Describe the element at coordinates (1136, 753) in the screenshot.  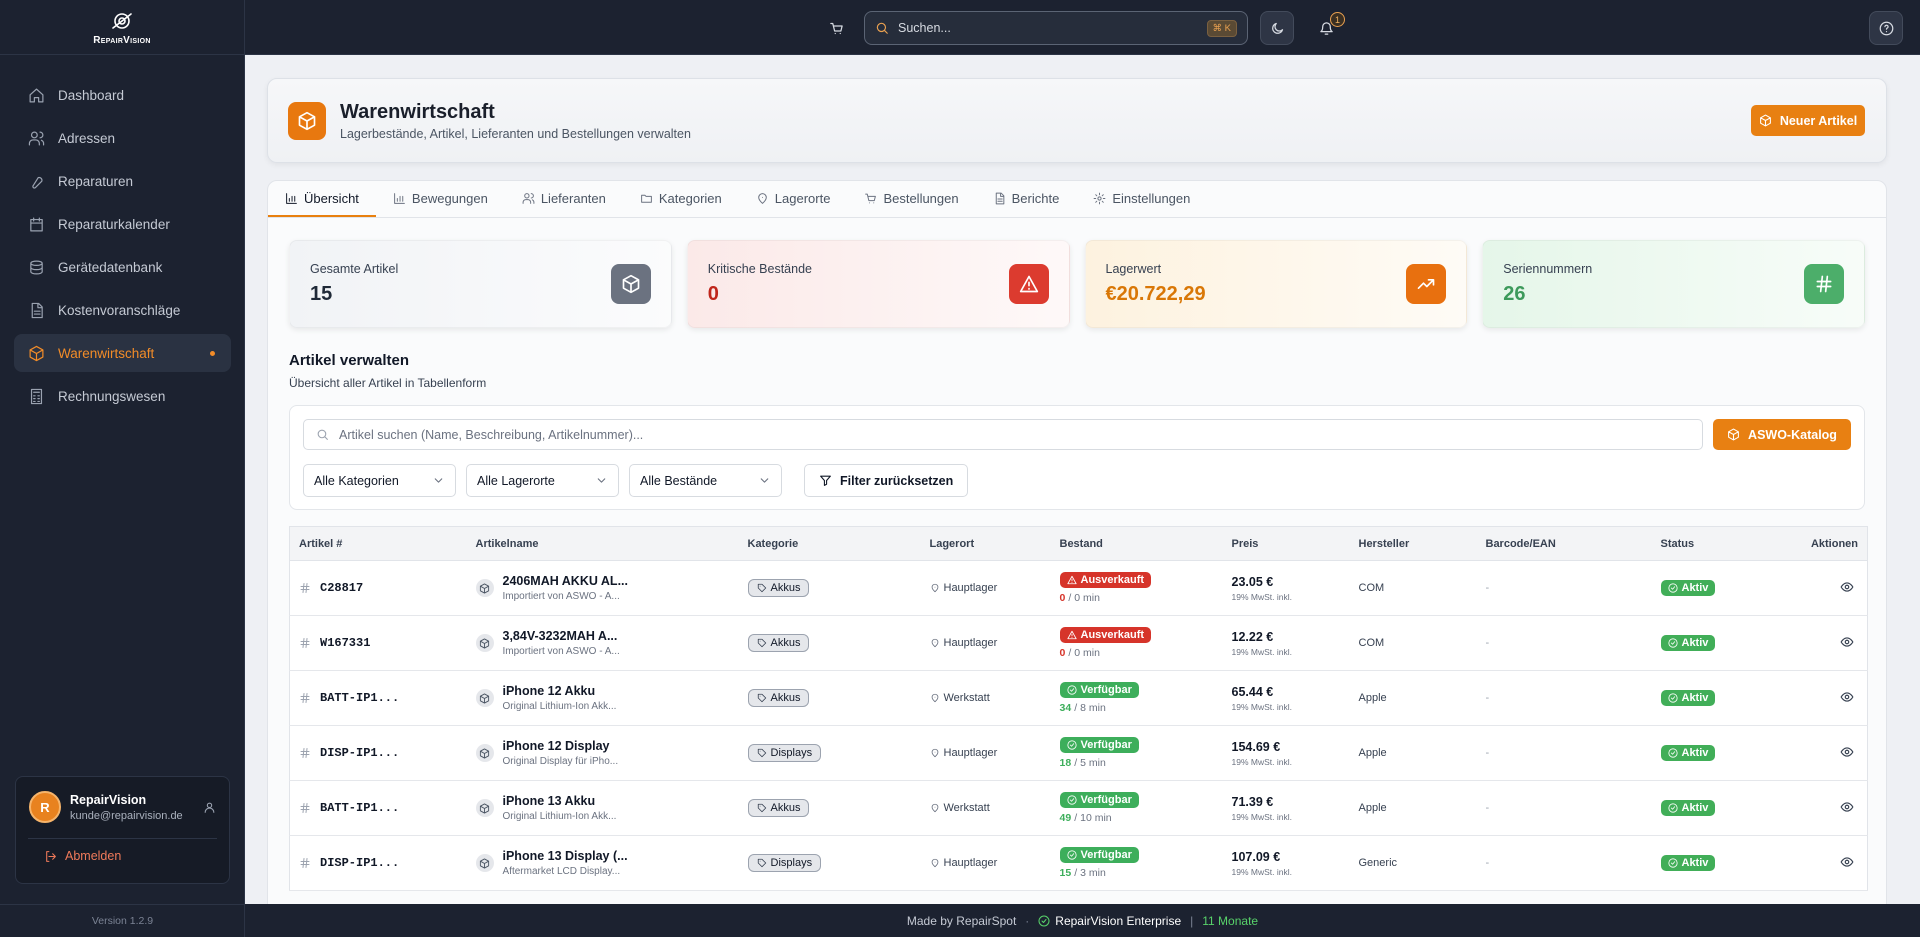
I see `stock-cell: Verfügbar 18/5 min` at that location.